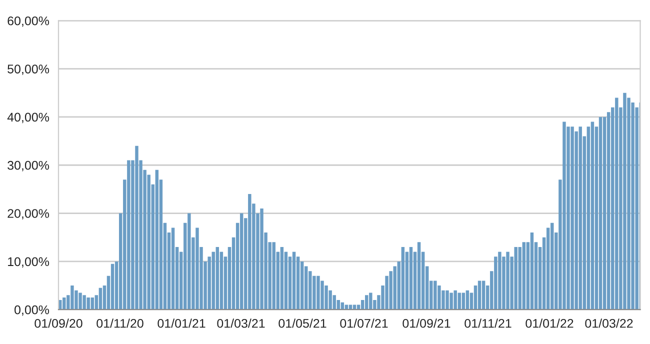 The image size is (650, 344). I want to click on x-tick-label: 01/01/21, so click(182, 323).